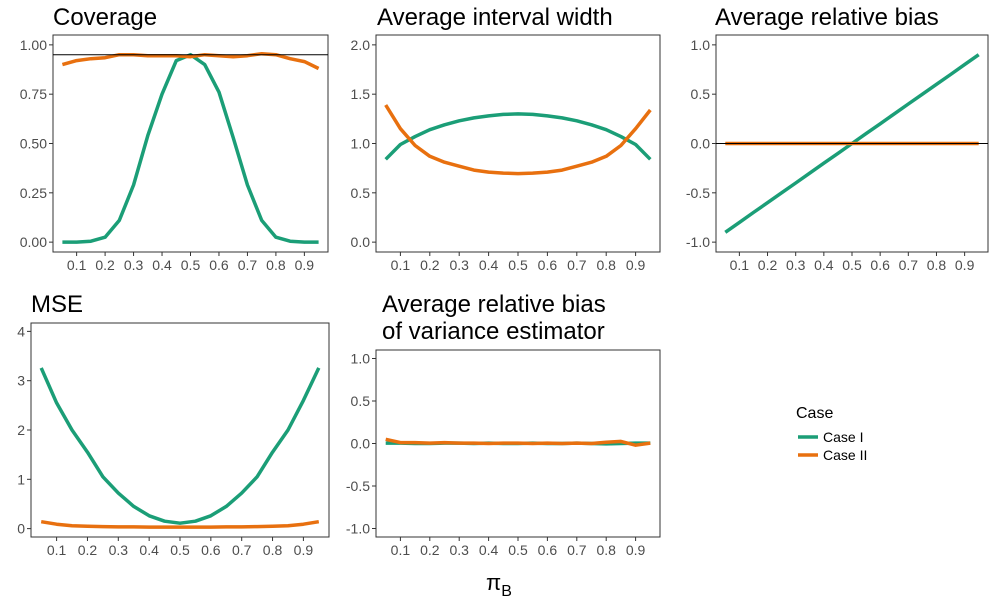 The width and height of the screenshot is (1000, 600). Describe the element at coordinates (21, 331) in the screenshot. I see `y-tick-label: 4` at that location.